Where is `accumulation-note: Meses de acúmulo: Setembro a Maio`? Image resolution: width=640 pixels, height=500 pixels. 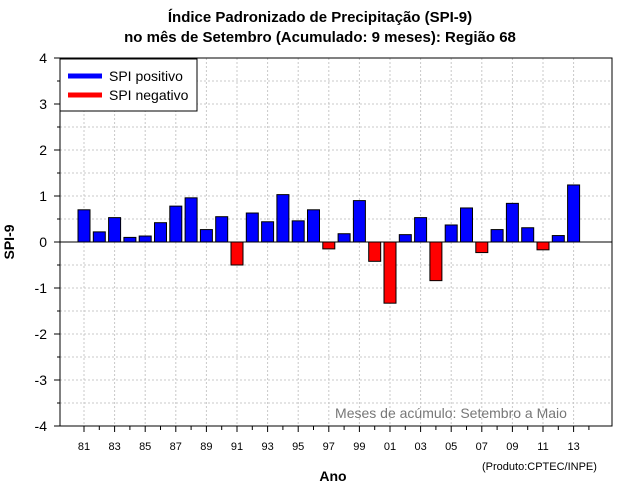 accumulation-note: Meses de acúmulo: Setembro a Maio is located at coordinates (451, 413).